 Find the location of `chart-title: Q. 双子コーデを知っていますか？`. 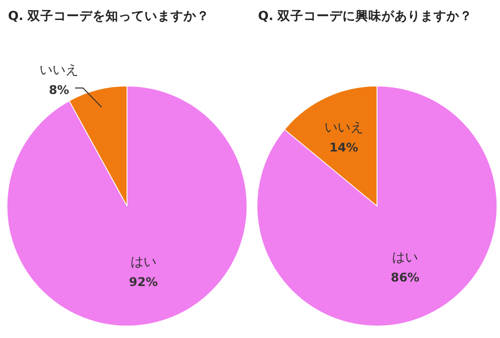

chart-title: Q. 双子コーデを知っていますか？ is located at coordinates (109, 15).